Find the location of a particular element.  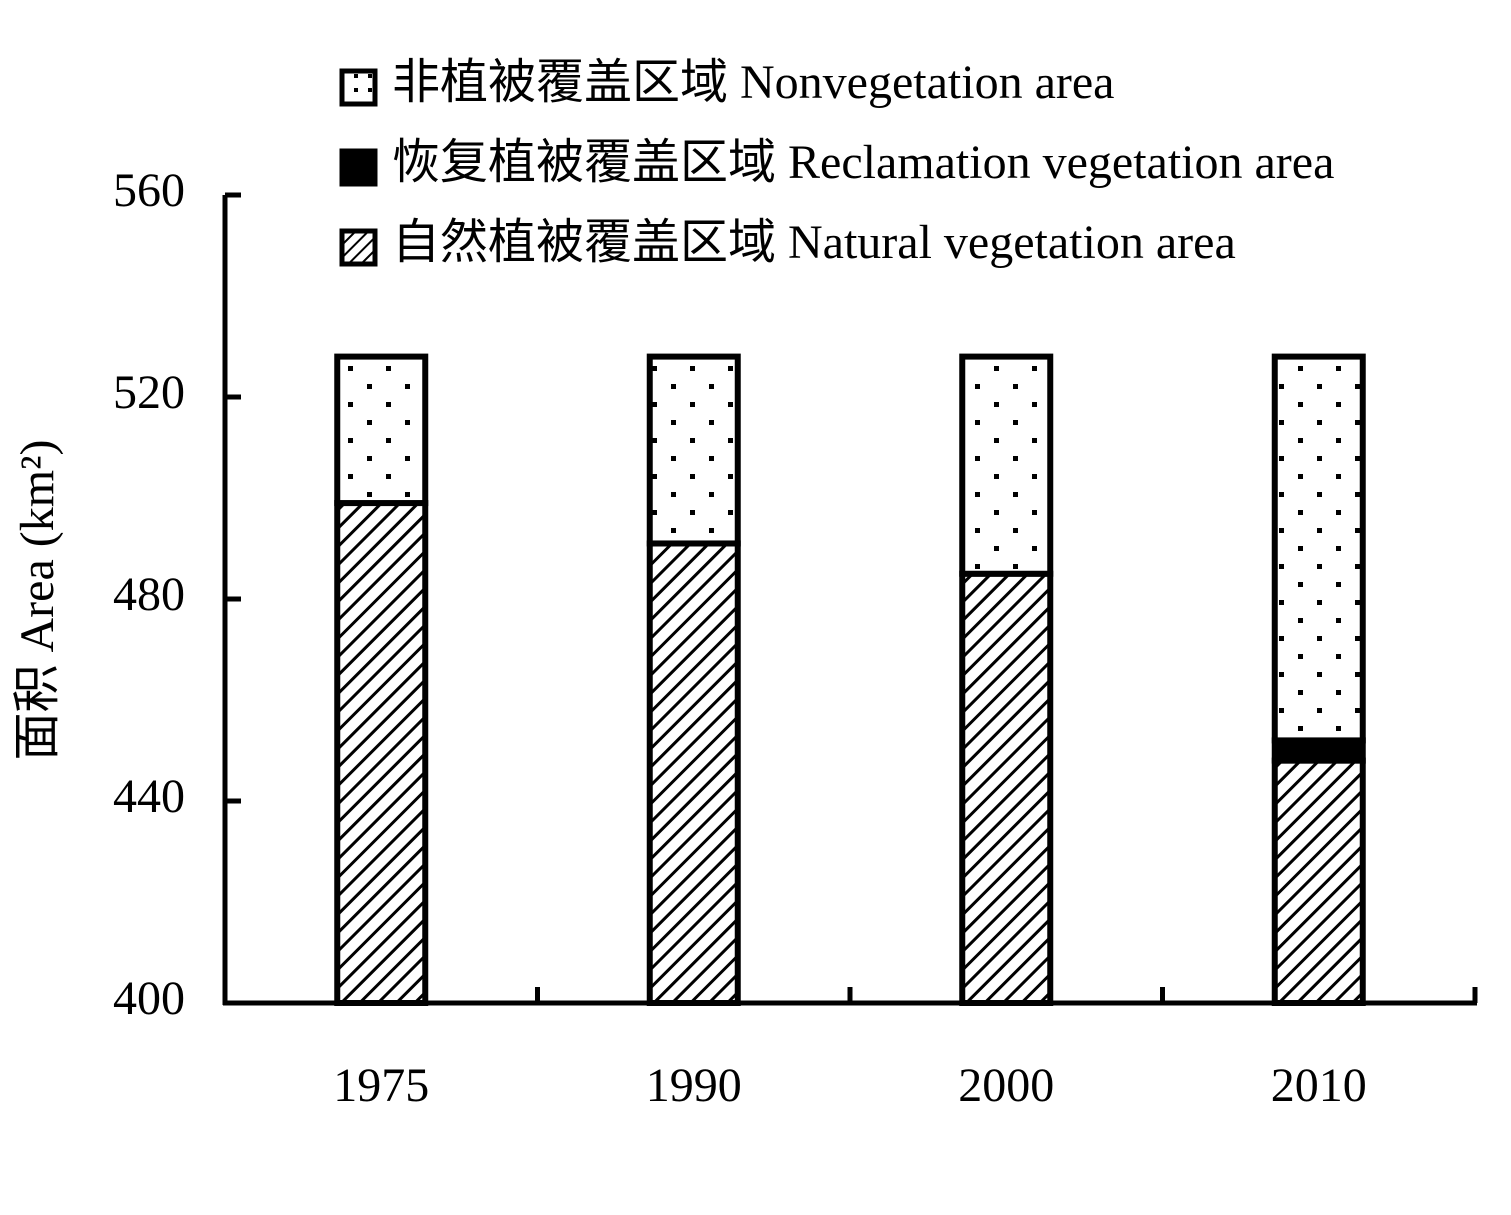

x-tick-label: 1990 is located at coordinates (694, 1085).